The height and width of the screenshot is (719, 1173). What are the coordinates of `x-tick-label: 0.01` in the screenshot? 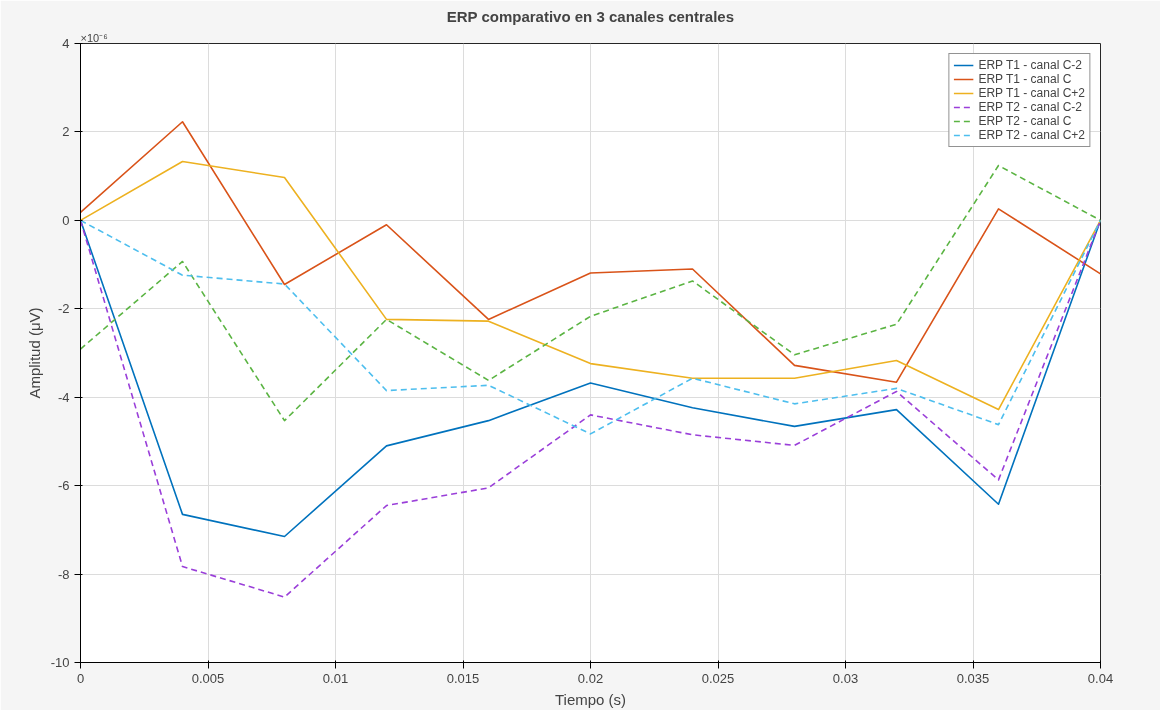 It's located at (335, 678).